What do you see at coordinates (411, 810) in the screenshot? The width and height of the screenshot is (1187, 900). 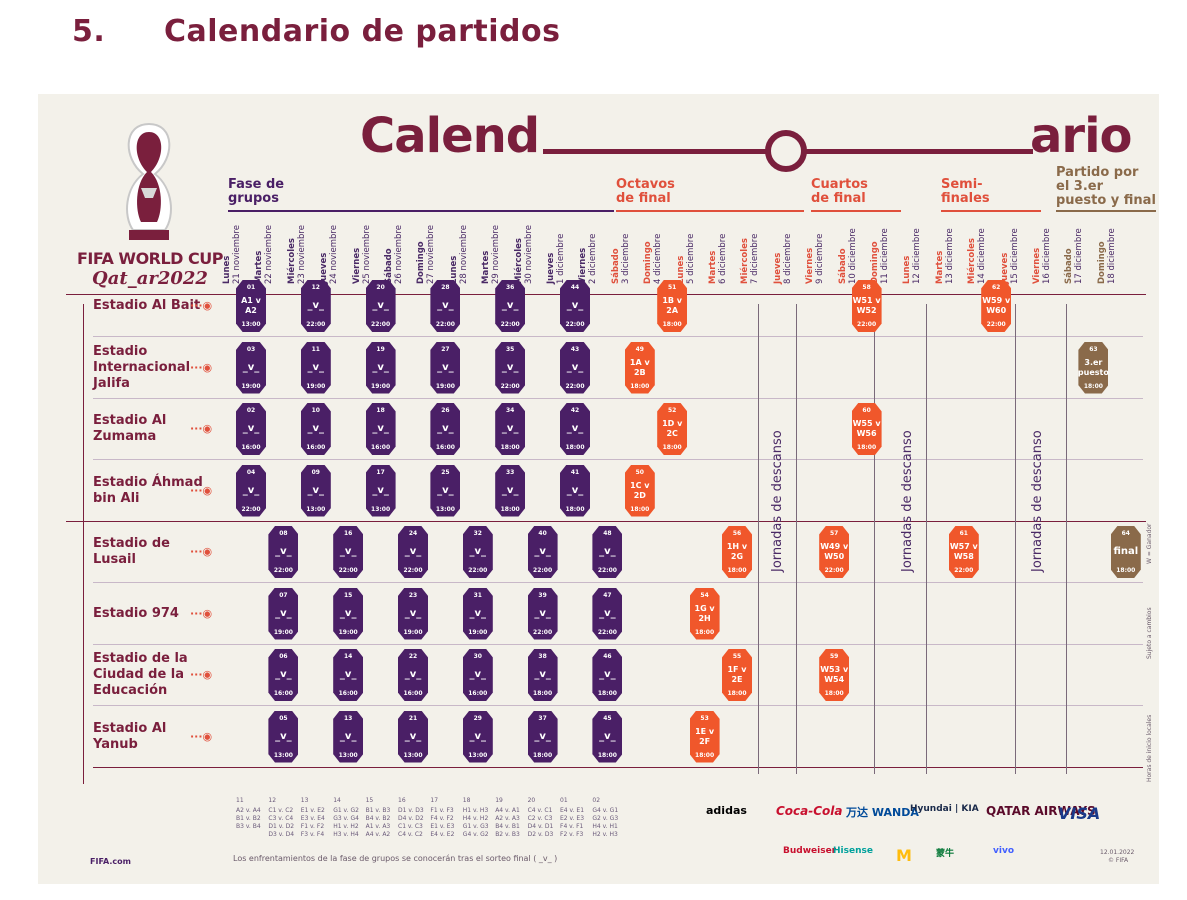 I see `group-code-line: D1 v. D3` at bounding box center [411, 810].